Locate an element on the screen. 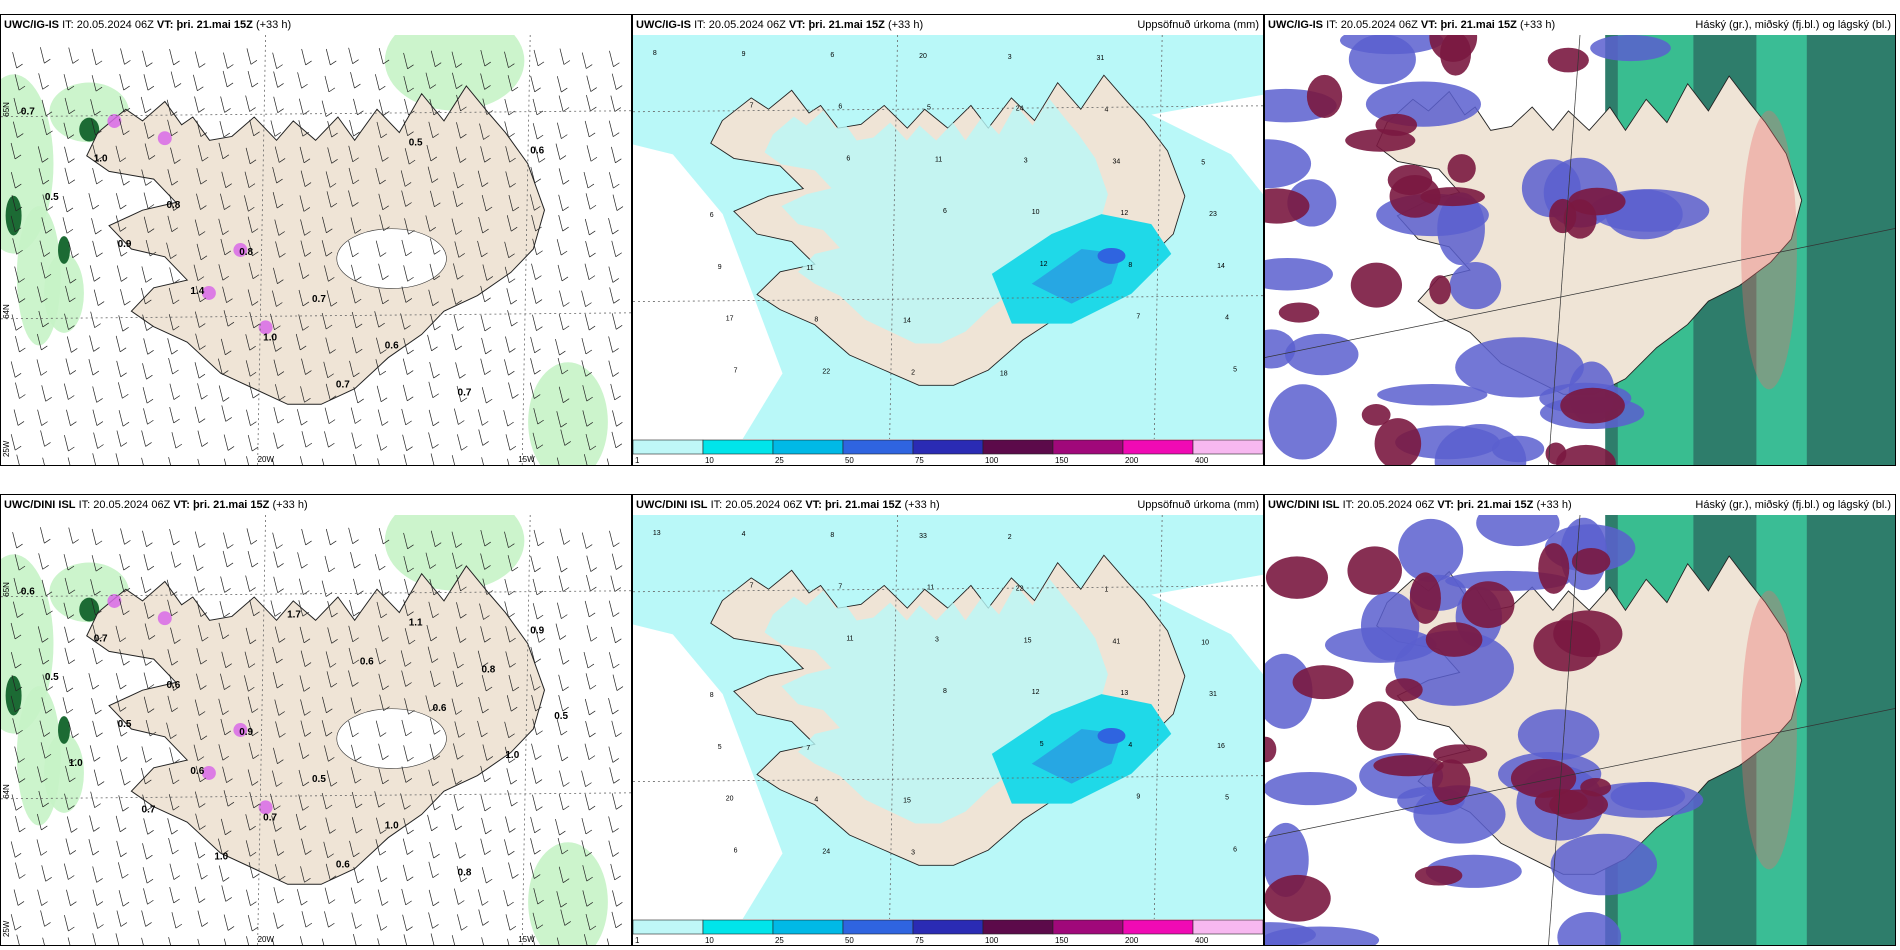  low-cloud-patch is located at coordinates (1591, 561).